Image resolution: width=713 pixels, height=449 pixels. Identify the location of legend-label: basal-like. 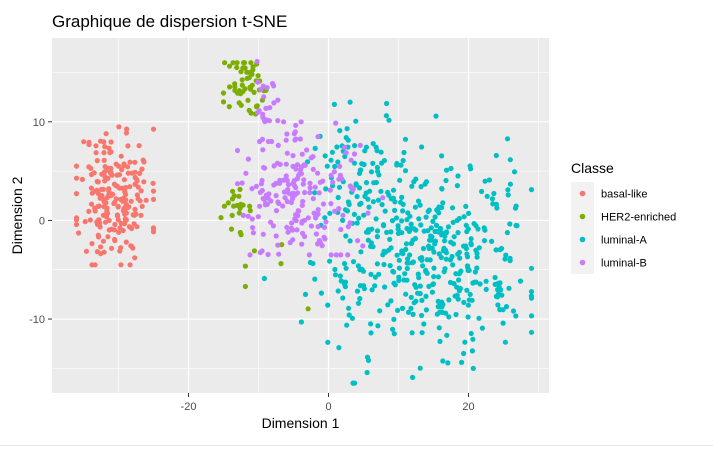
(624, 195).